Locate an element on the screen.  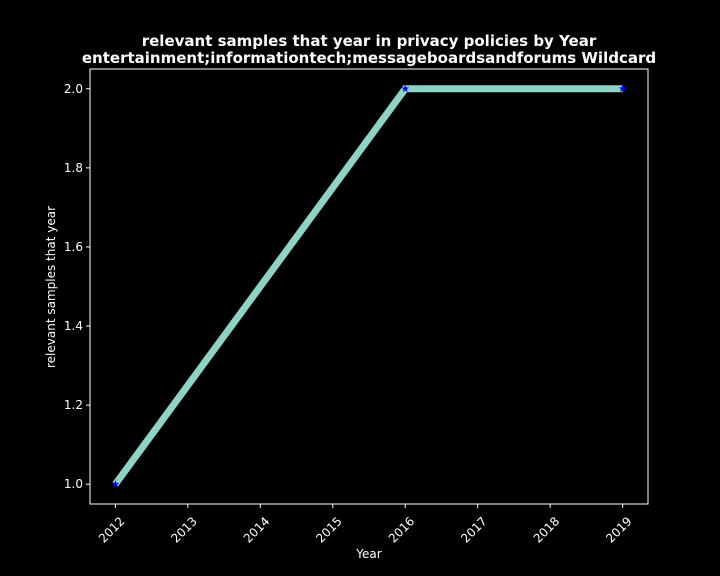
x-tick-label-4: 2016 is located at coordinates (401, 529).